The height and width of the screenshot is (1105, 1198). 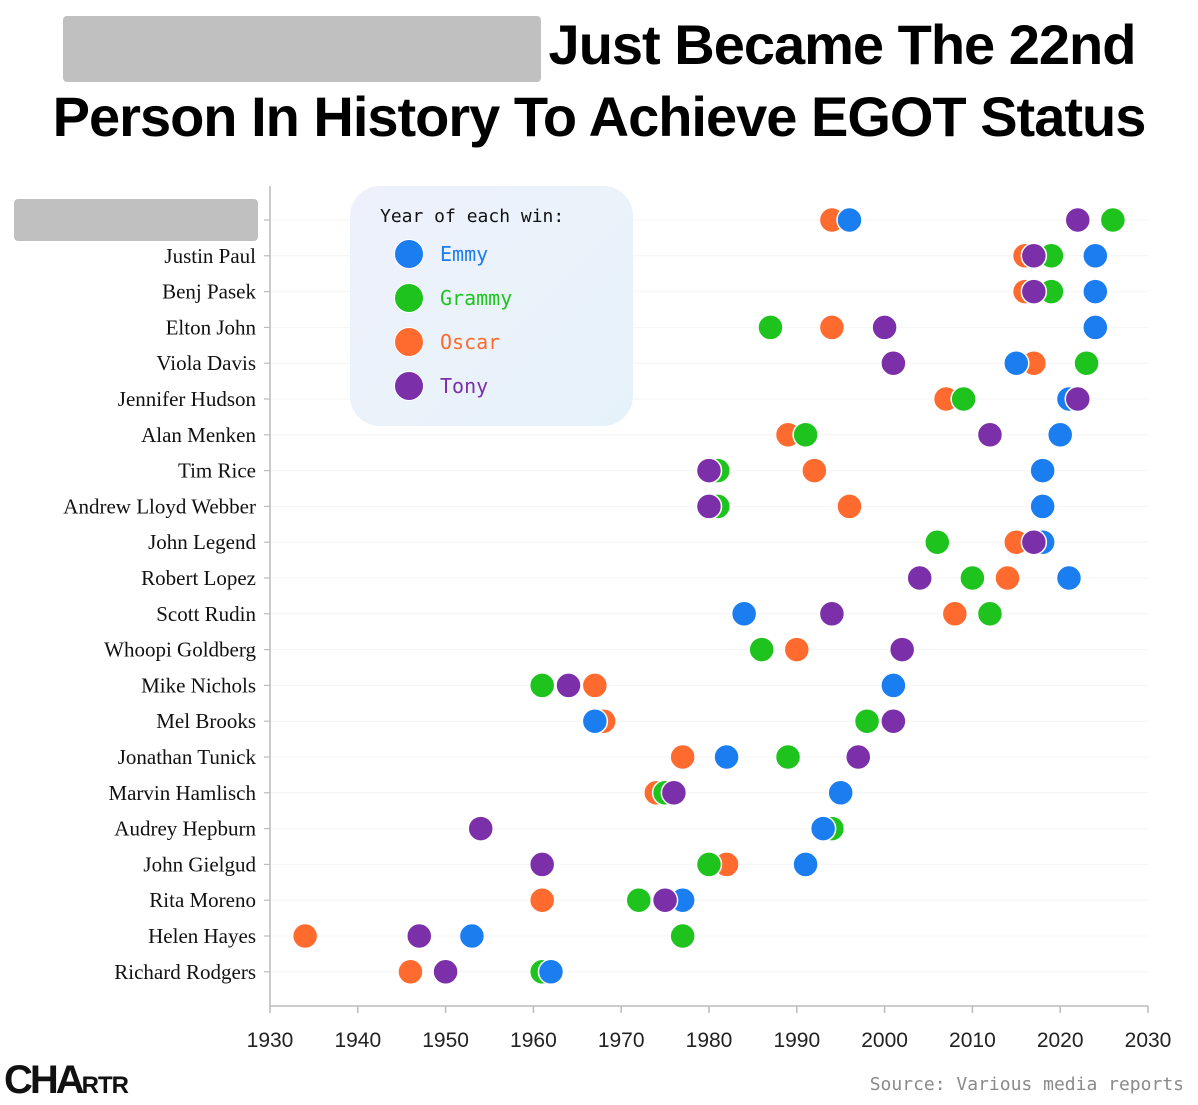 What do you see at coordinates (709, 506) in the screenshot?
I see `dot-tony-andrew-lloyd-webber` at bounding box center [709, 506].